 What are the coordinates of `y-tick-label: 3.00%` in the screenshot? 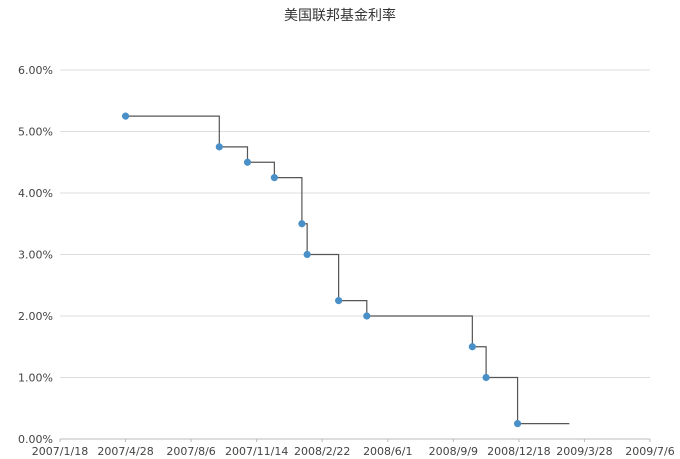 It's located at (35, 255).